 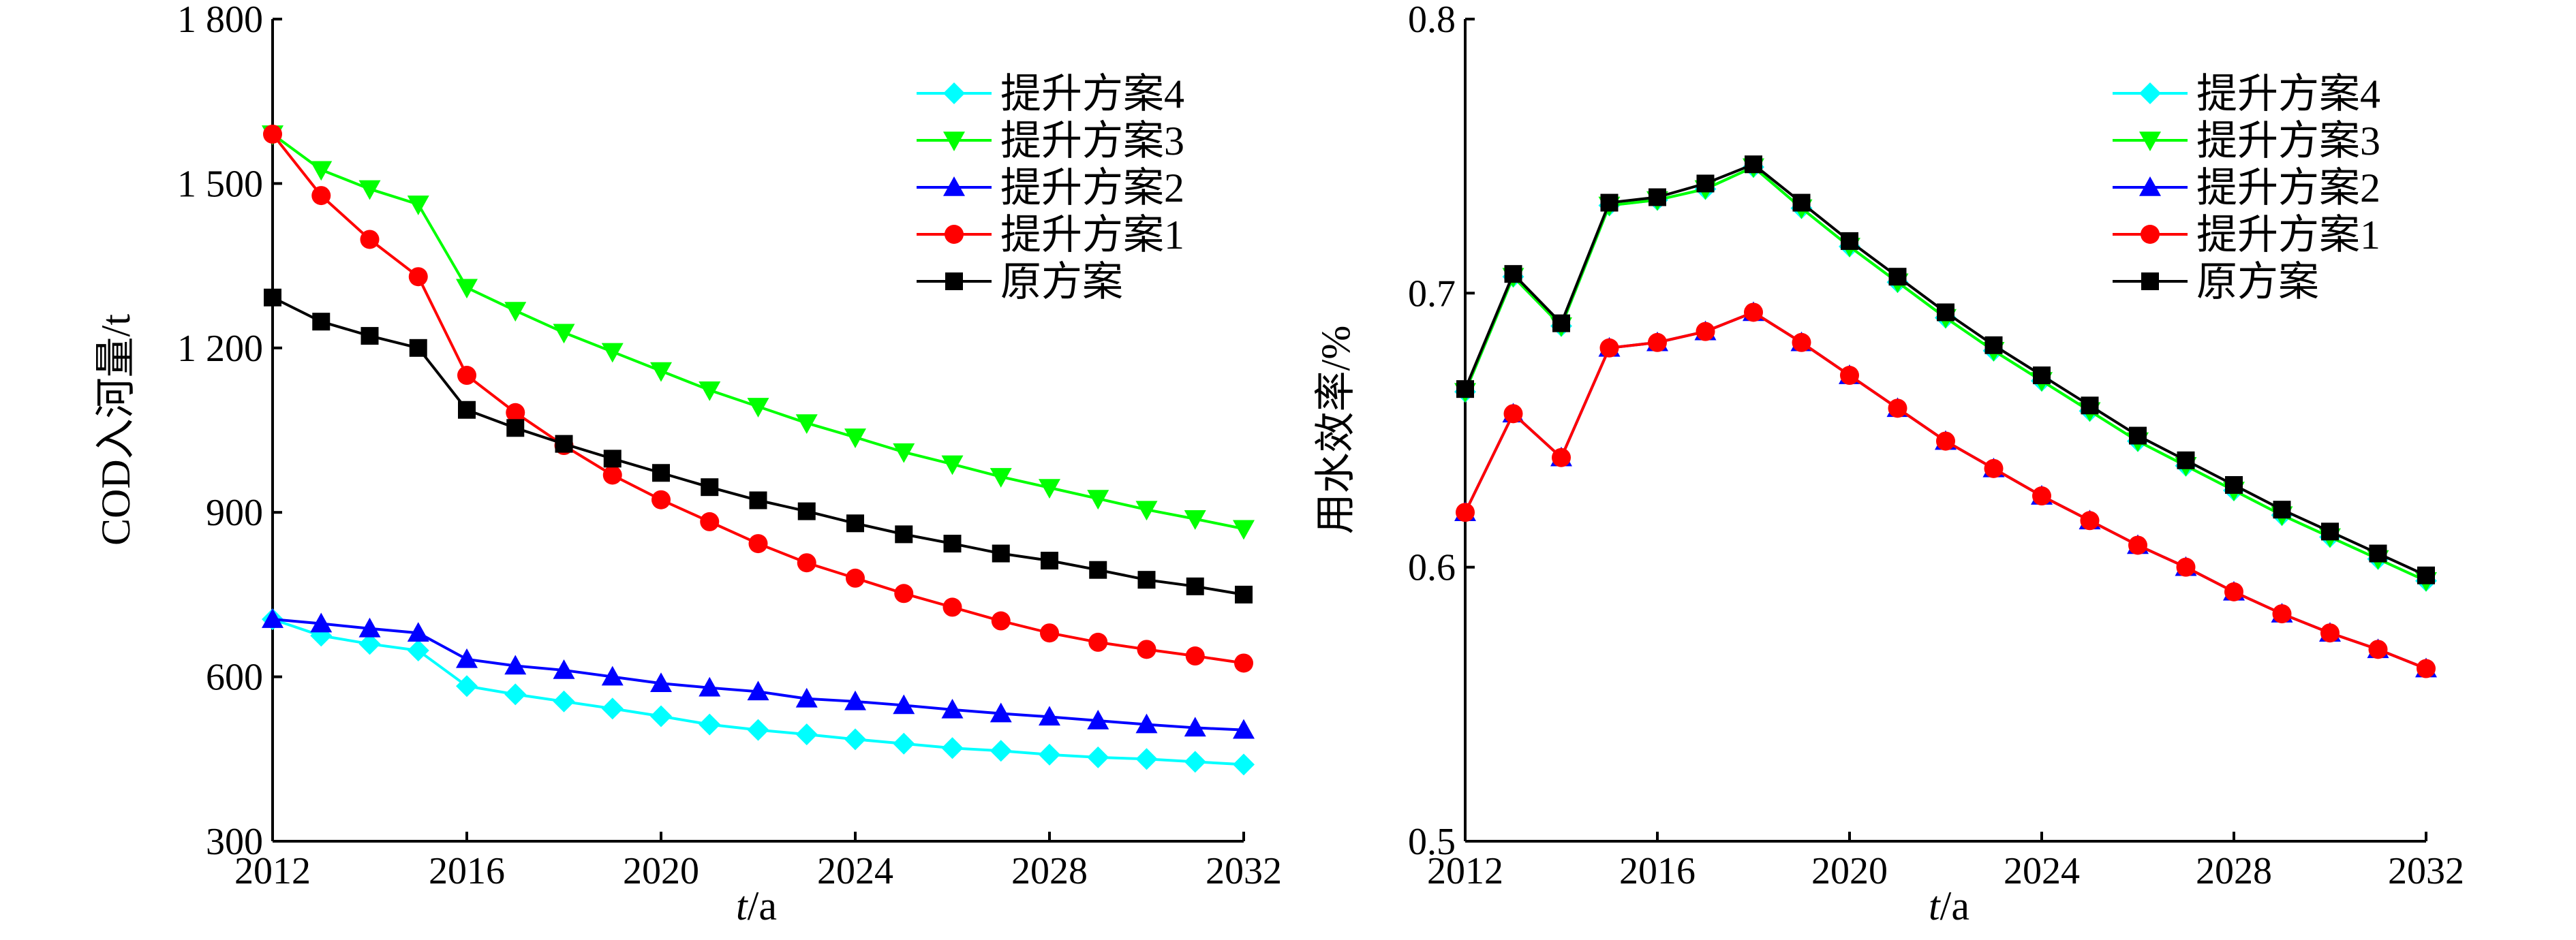 What do you see at coordinates (2288, 235) in the screenshot?
I see `legend-label: 提升方案1` at bounding box center [2288, 235].